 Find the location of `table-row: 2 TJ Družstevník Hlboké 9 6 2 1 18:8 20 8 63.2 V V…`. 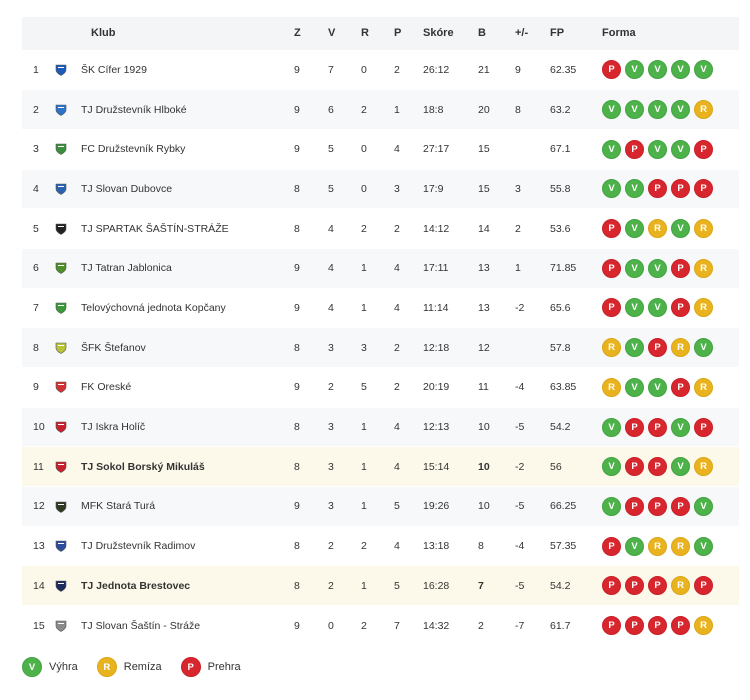

table-row: 2 TJ Družstevník Hlboké 9 6 2 1 18:8 20 8 63.2 V V… is located at coordinates (380, 109).